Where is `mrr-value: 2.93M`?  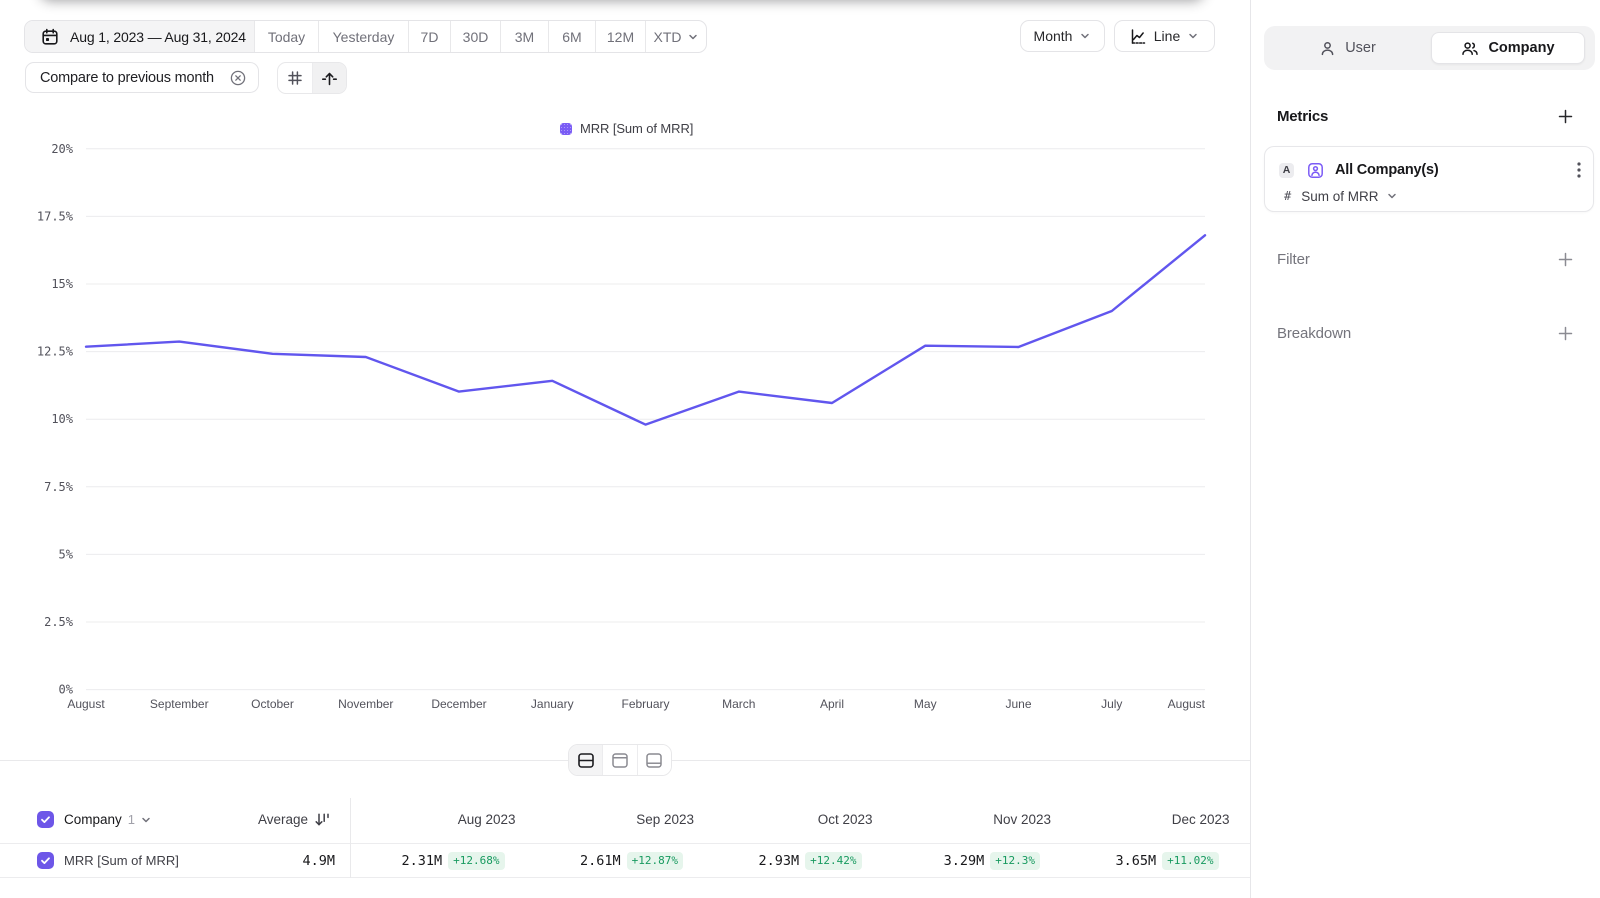 mrr-value: 2.93M is located at coordinates (779, 860).